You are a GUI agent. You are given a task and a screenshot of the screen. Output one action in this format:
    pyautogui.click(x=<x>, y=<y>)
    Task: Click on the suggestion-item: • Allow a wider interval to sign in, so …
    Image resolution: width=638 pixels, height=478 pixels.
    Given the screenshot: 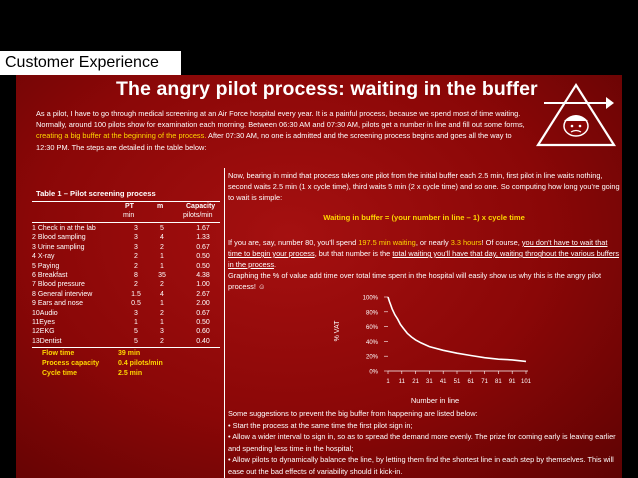 What is the action you would take?
    pyautogui.click(x=422, y=442)
    